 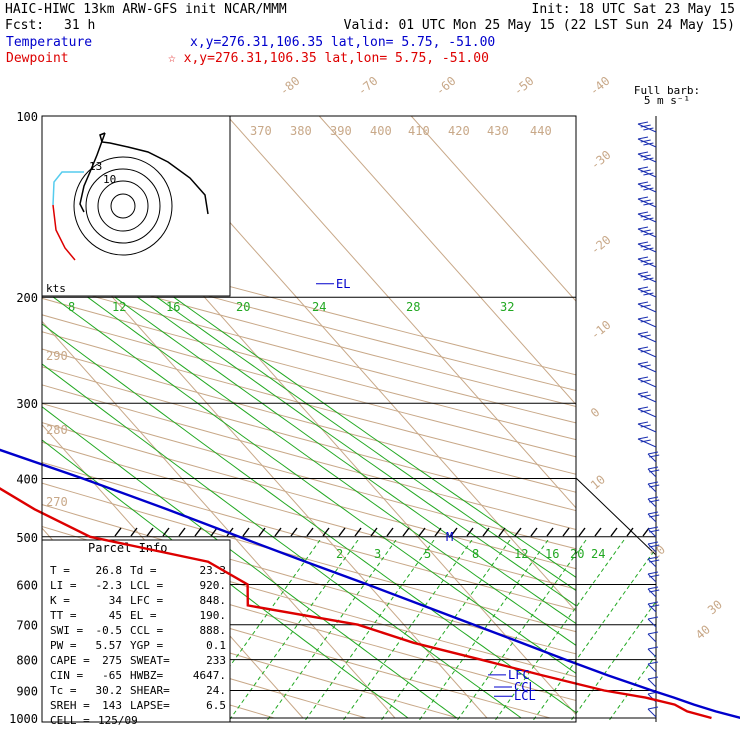 What do you see at coordinates (381, 131) in the screenshot?
I see `theta-label: 400` at bounding box center [381, 131].